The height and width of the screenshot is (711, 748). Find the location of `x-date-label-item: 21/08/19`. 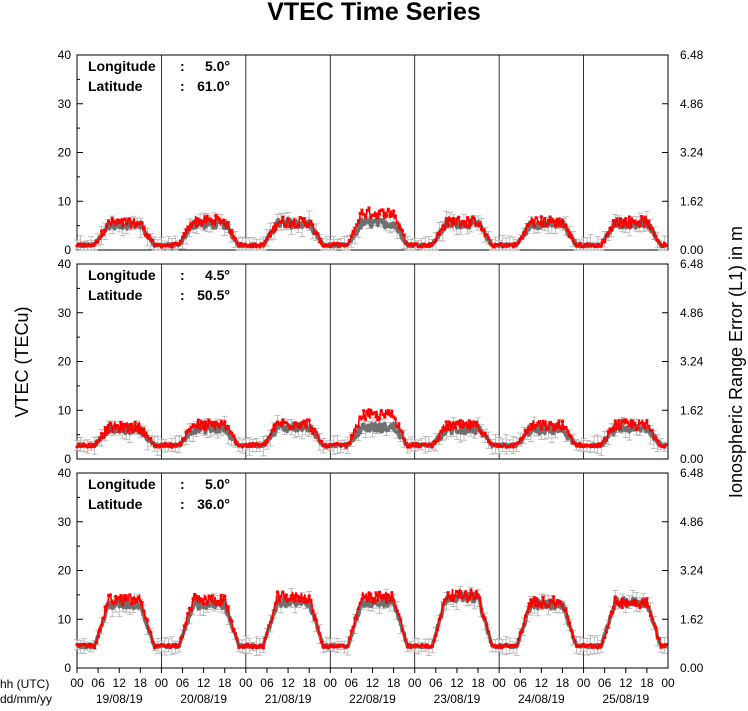

x-date-label-item: 21/08/19 is located at coordinates (288, 699).